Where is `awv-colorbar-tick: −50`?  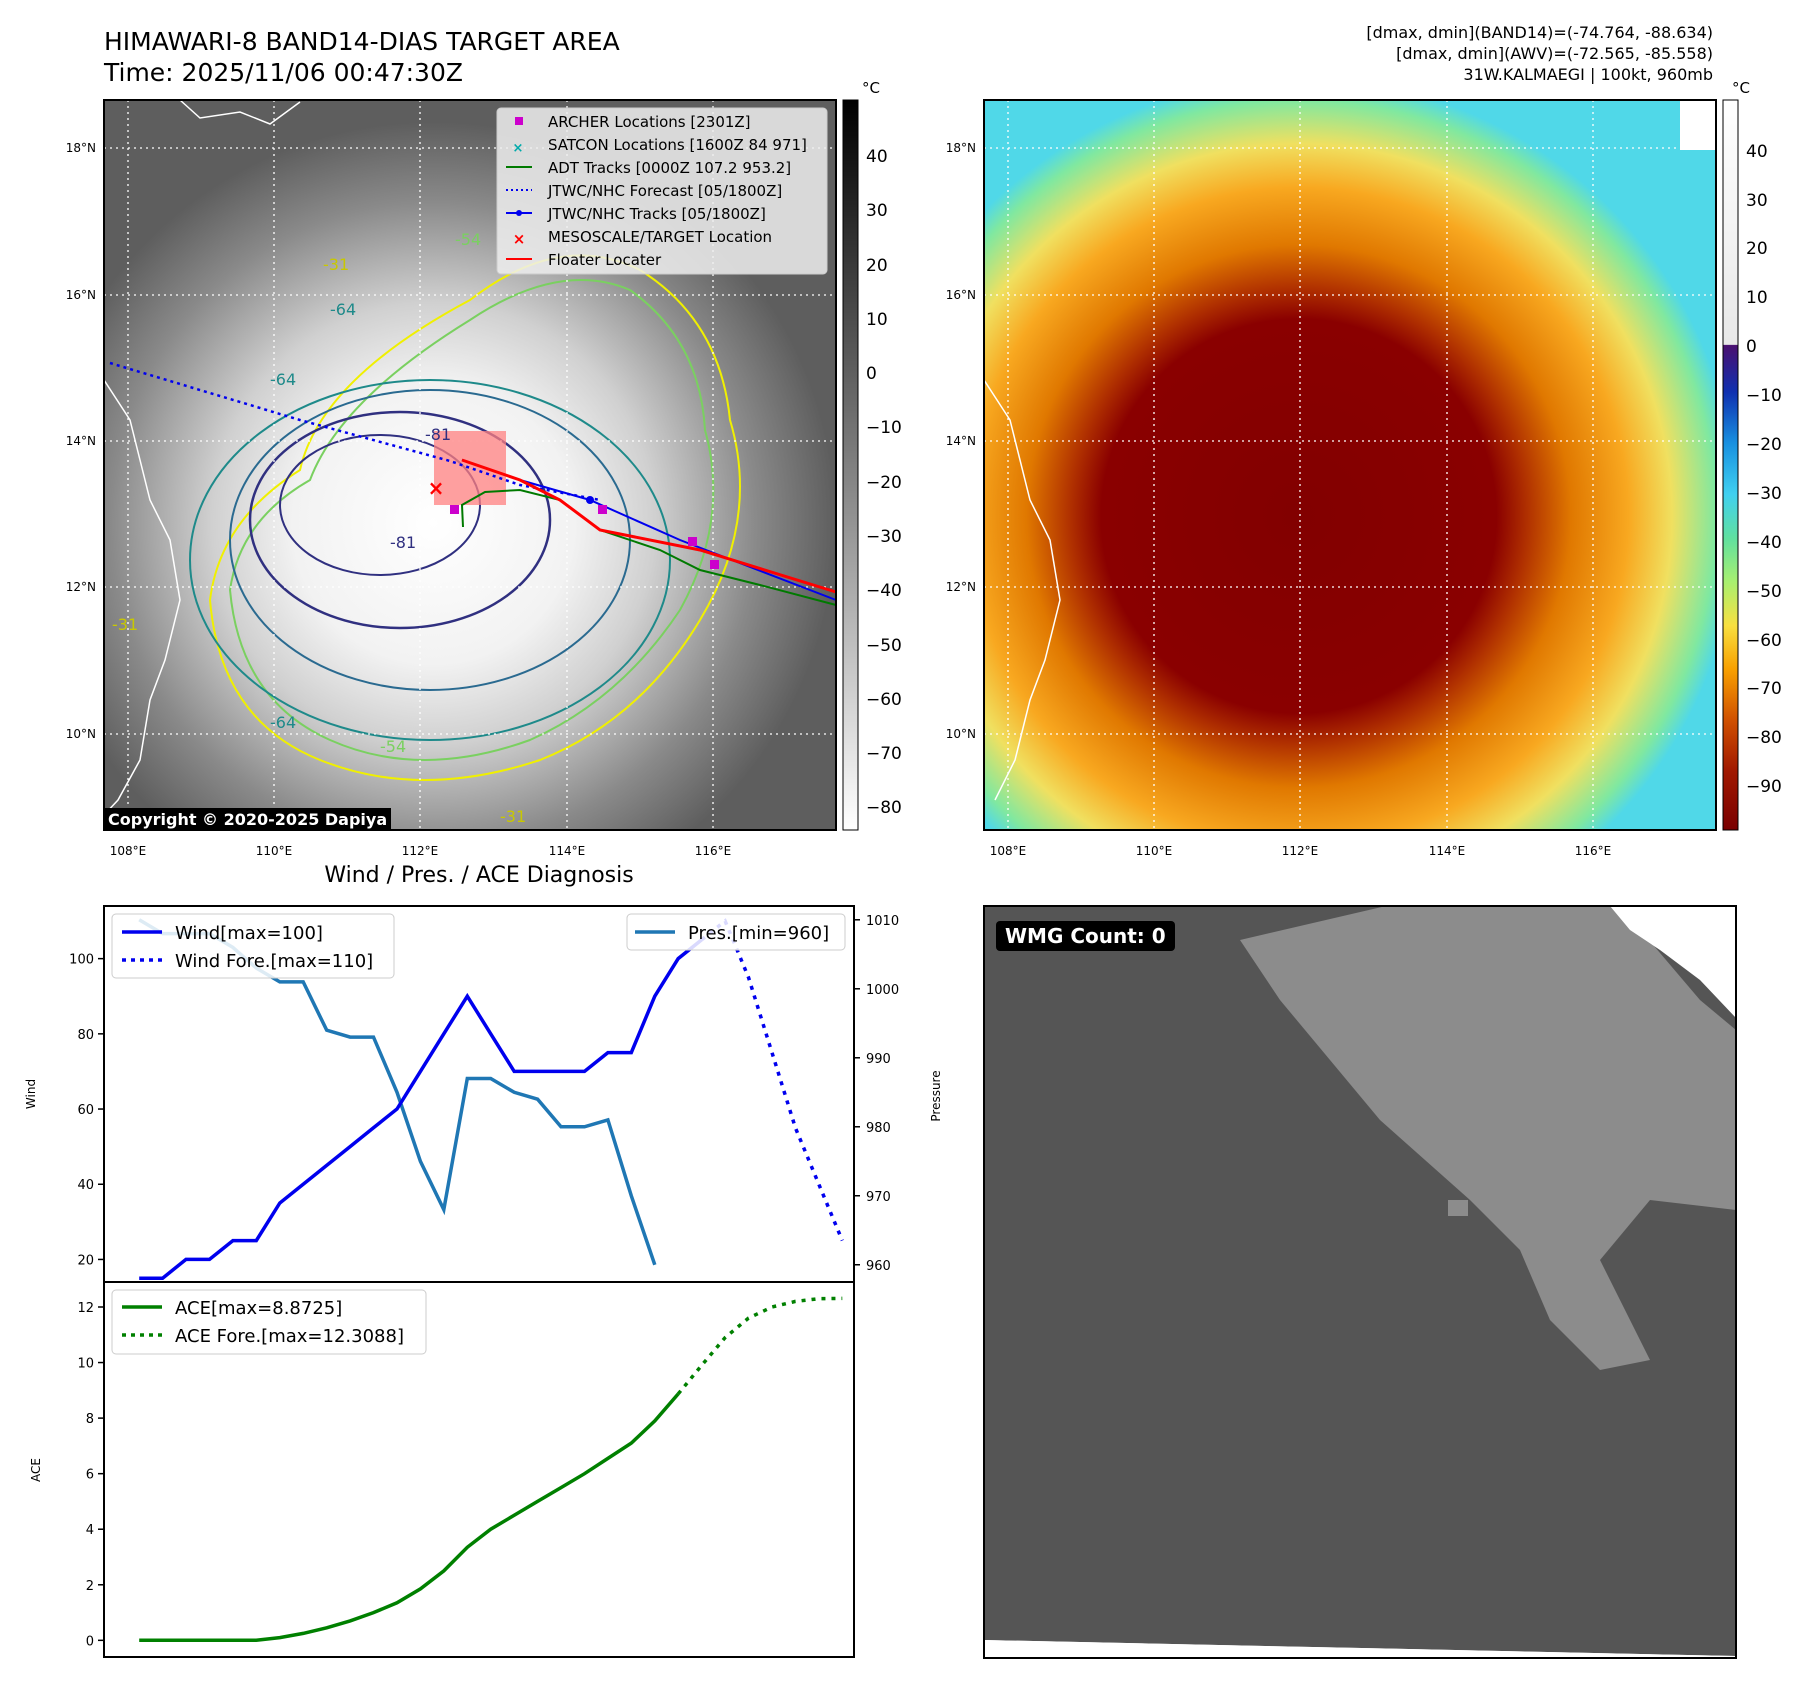
awv-colorbar-tick: −50 is located at coordinates (1764, 592).